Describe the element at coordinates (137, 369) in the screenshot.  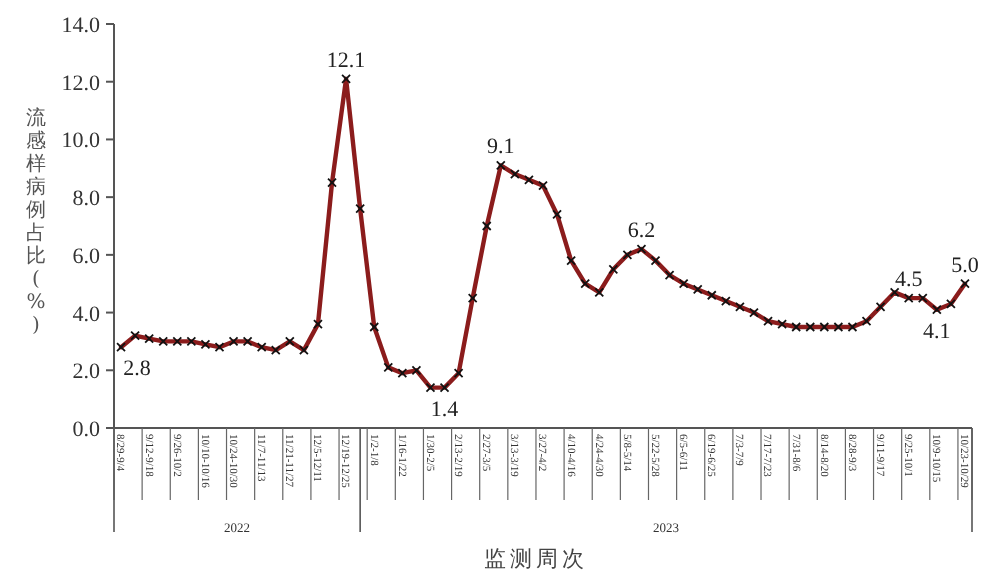
I see `data-label: 2.8` at that location.